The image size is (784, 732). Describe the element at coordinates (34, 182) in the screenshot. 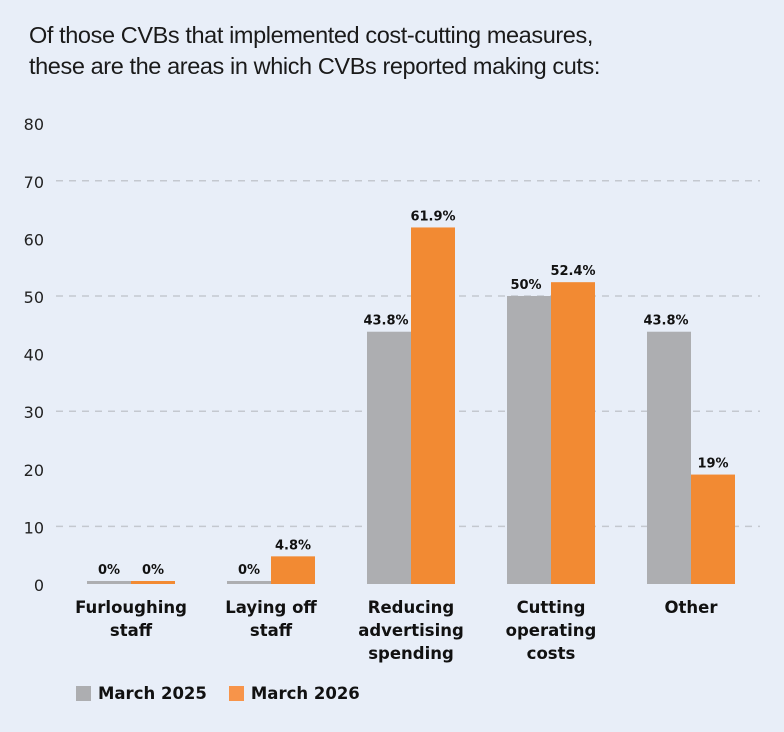

I see `y-tick-label: 70` at that location.